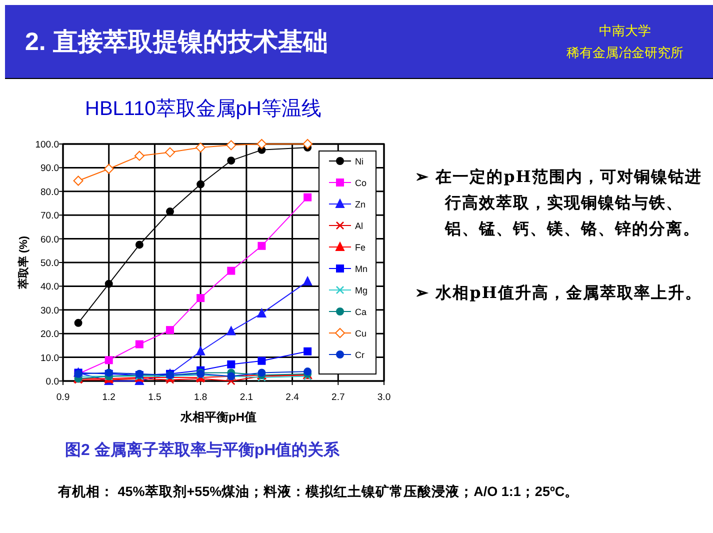 Image resolution: width=713 pixels, height=533 pixels. I want to click on x-tick-label: 2.1, so click(247, 397).